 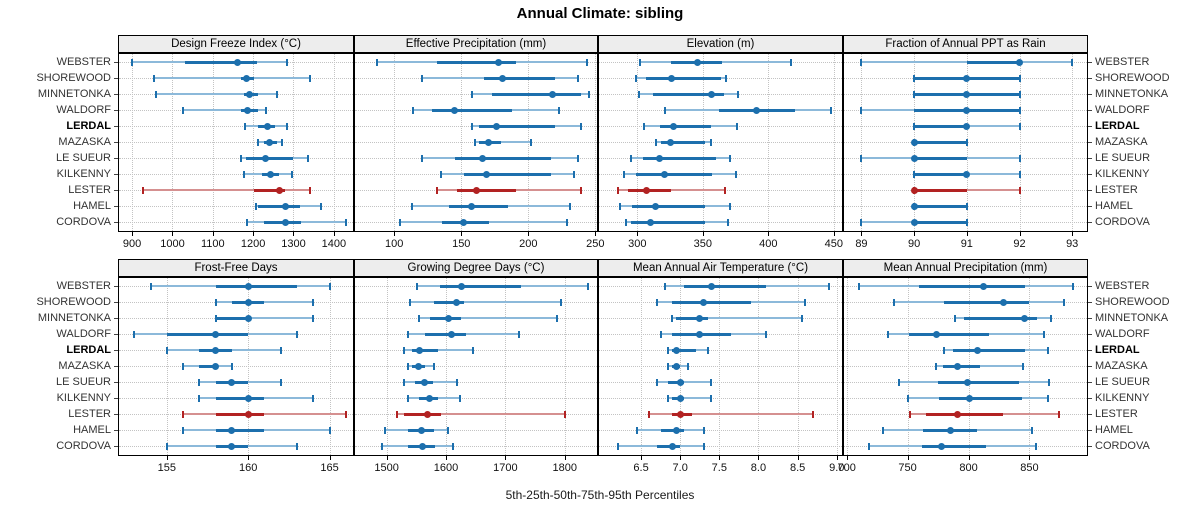 What do you see at coordinates (968, 468) in the screenshot?
I see `axis-tick-label: 800` at bounding box center [968, 468].